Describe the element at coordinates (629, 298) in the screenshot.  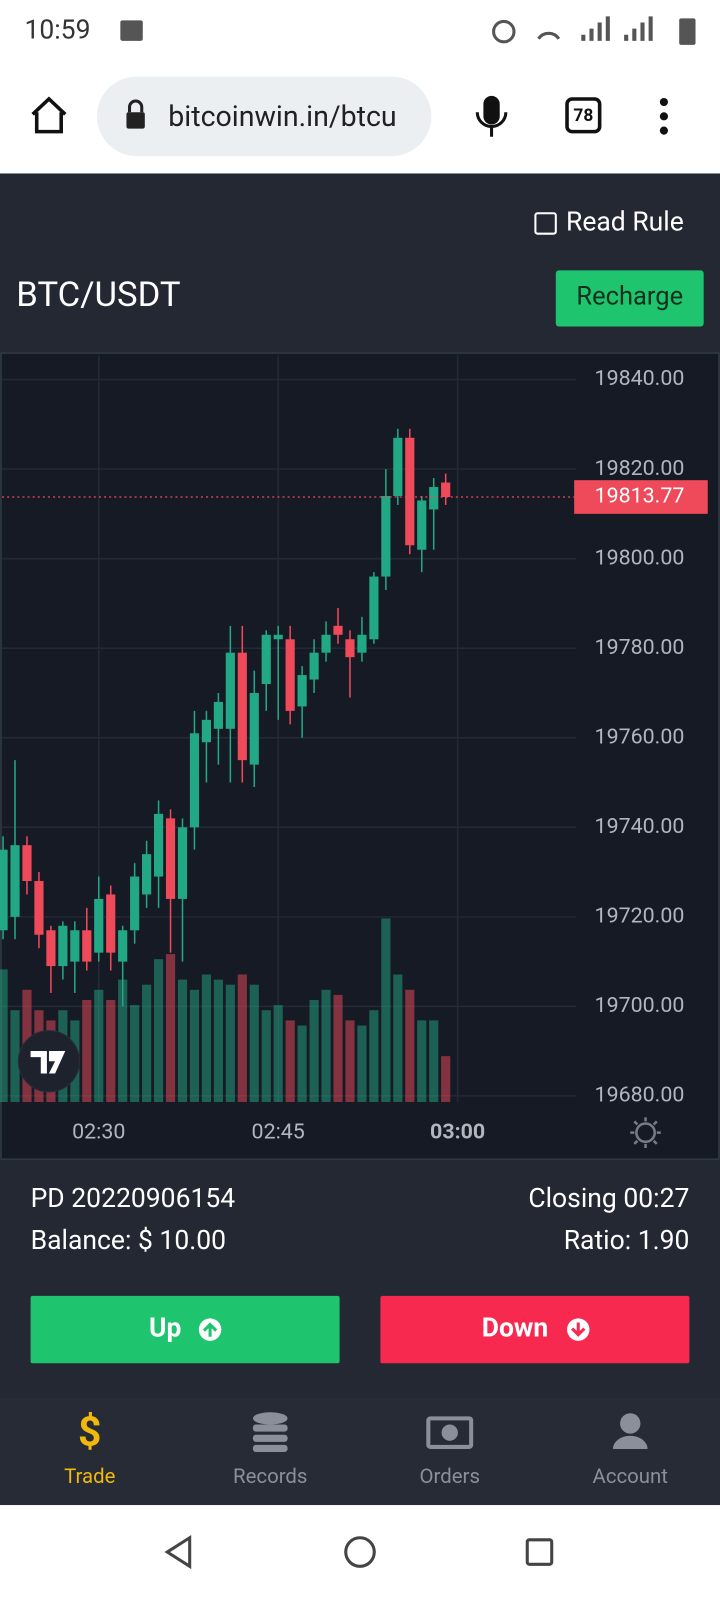
I see `recharge-button` at that location.